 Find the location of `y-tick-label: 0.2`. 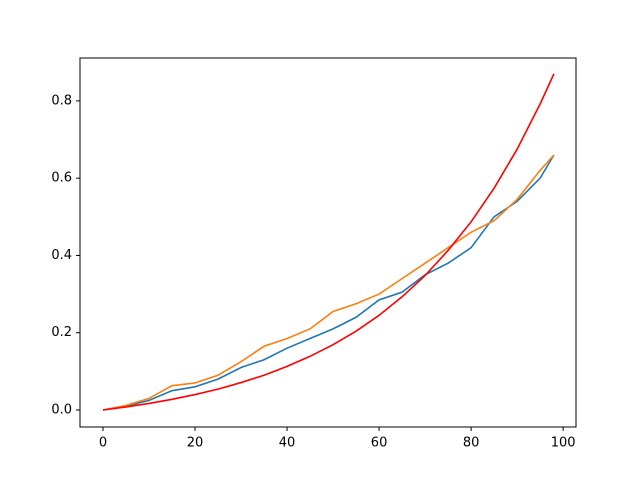

y-tick-label: 0.2 is located at coordinates (61, 332).